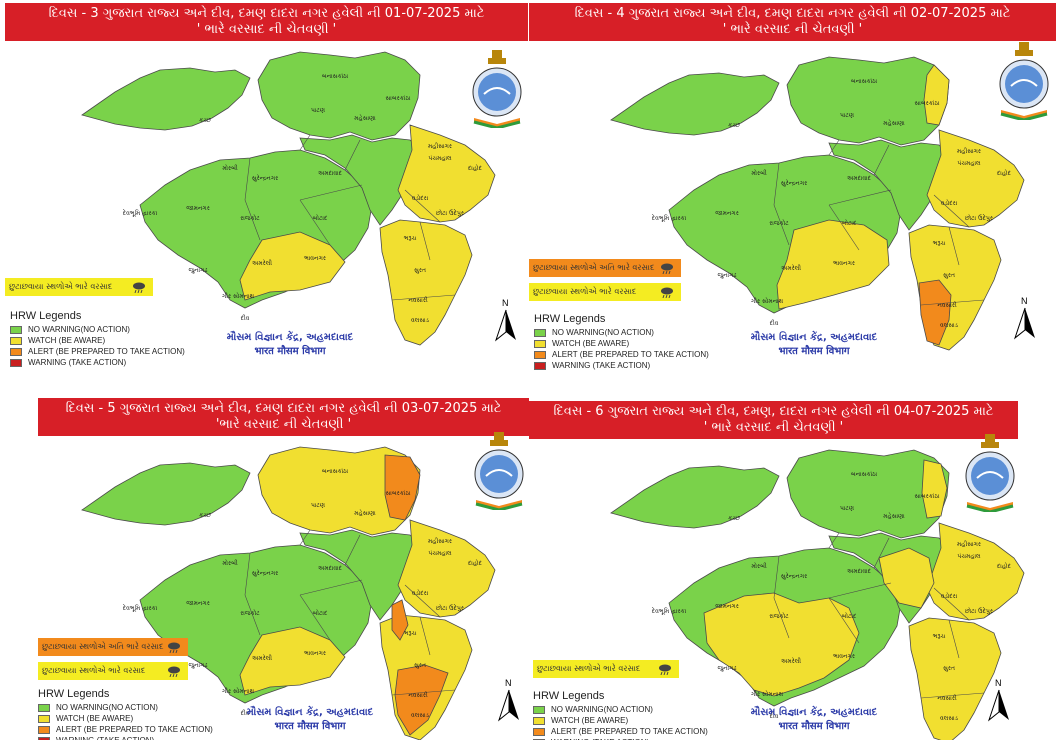 The image size is (1058, 740). I want to click on district-label: નવસારી, so click(947, 305).